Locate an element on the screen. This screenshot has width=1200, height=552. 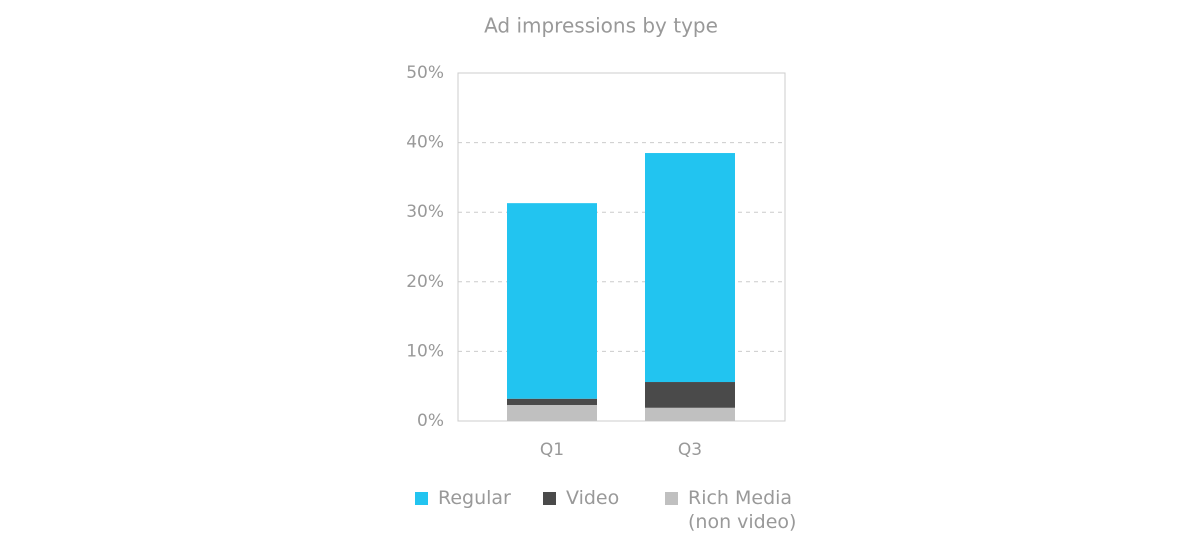
x-tick-label: Q1 is located at coordinates (552, 450).